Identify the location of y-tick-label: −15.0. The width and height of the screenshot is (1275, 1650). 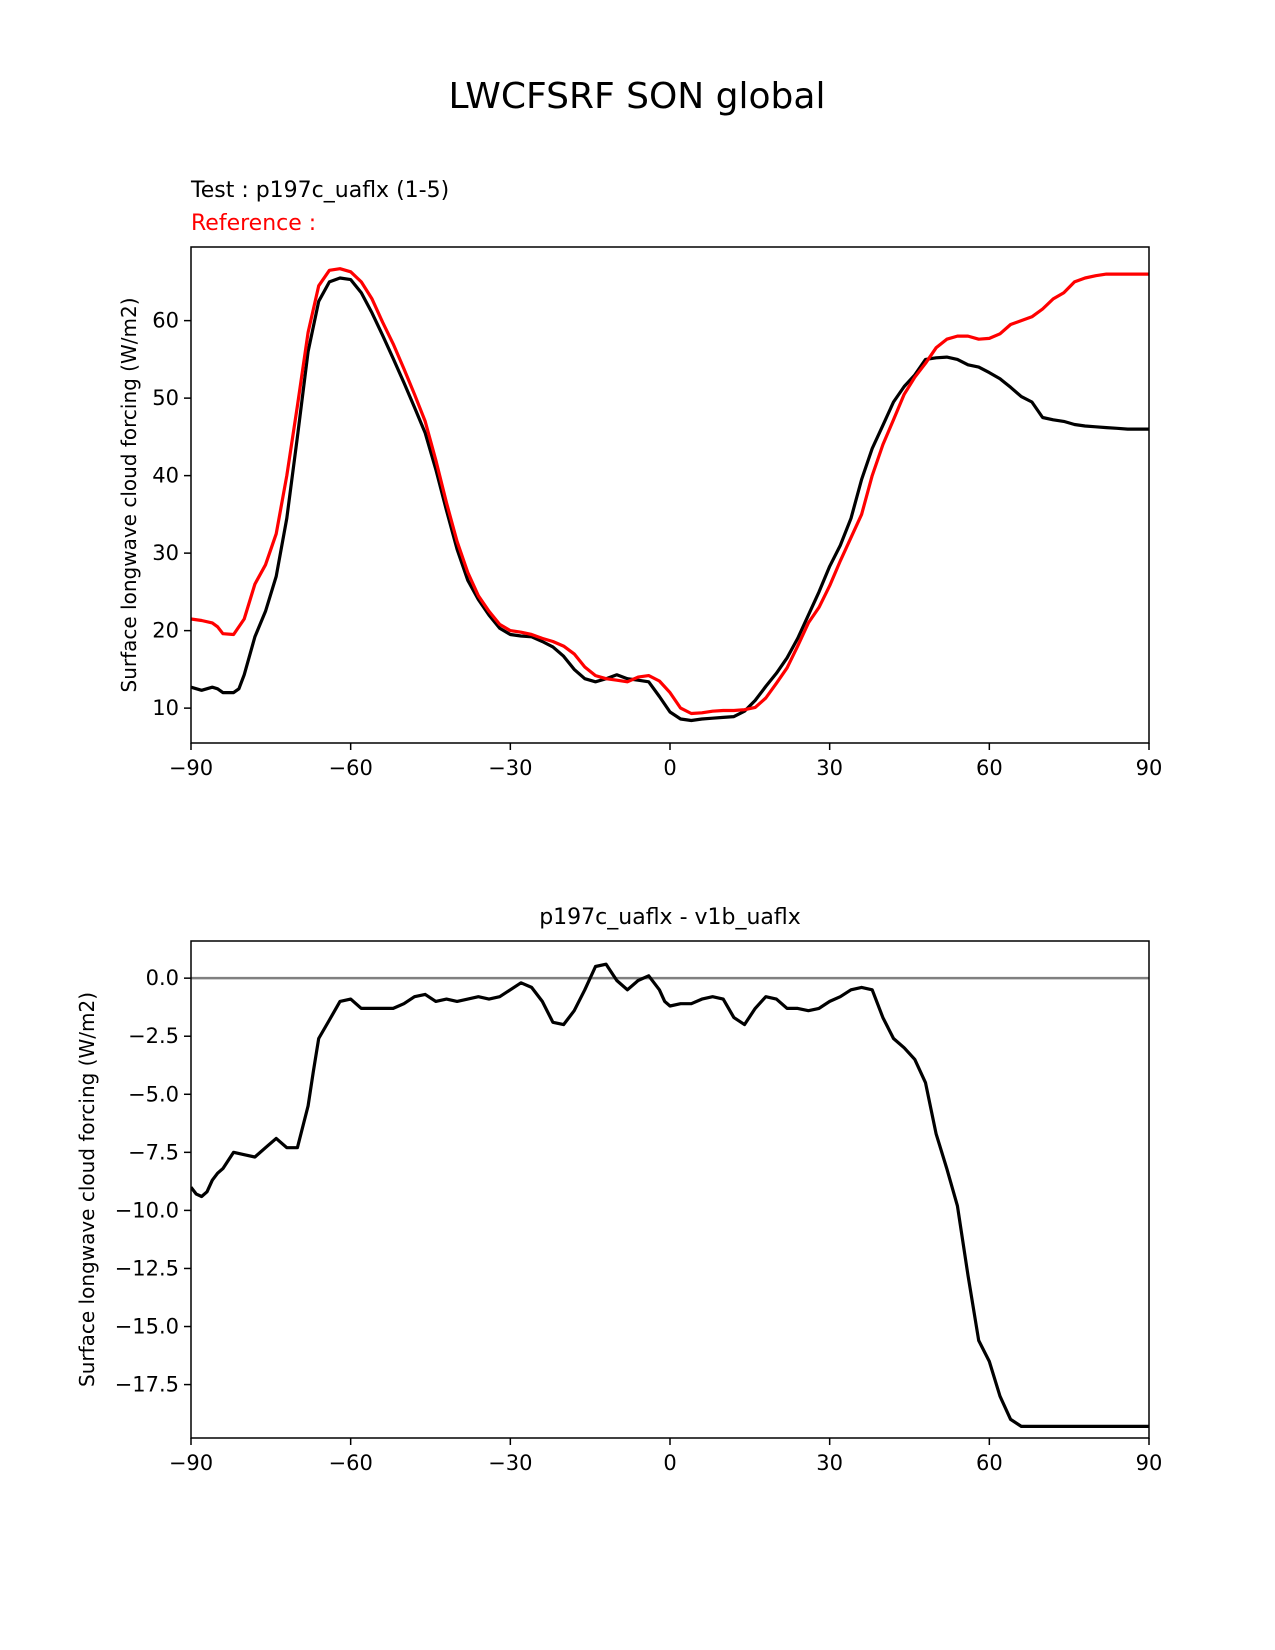
(147, 1327).